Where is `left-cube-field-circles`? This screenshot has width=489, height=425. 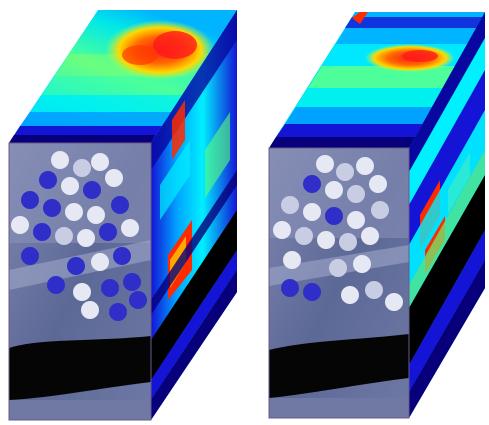 left-cube-field-circles is located at coordinates (79, 236).